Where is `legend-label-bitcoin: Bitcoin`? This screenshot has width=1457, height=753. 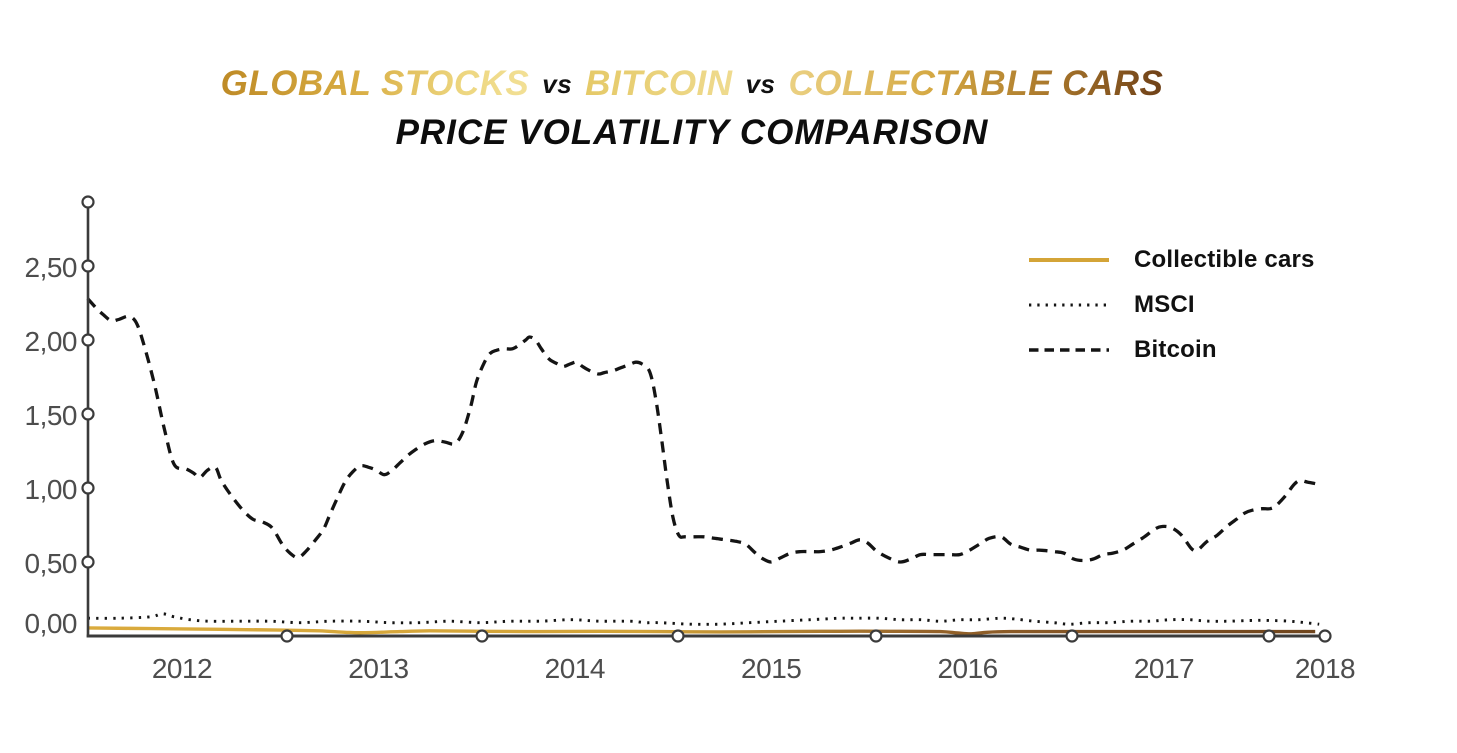 legend-label-bitcoin: Bitcoin is located at coordinates (1175, 349).